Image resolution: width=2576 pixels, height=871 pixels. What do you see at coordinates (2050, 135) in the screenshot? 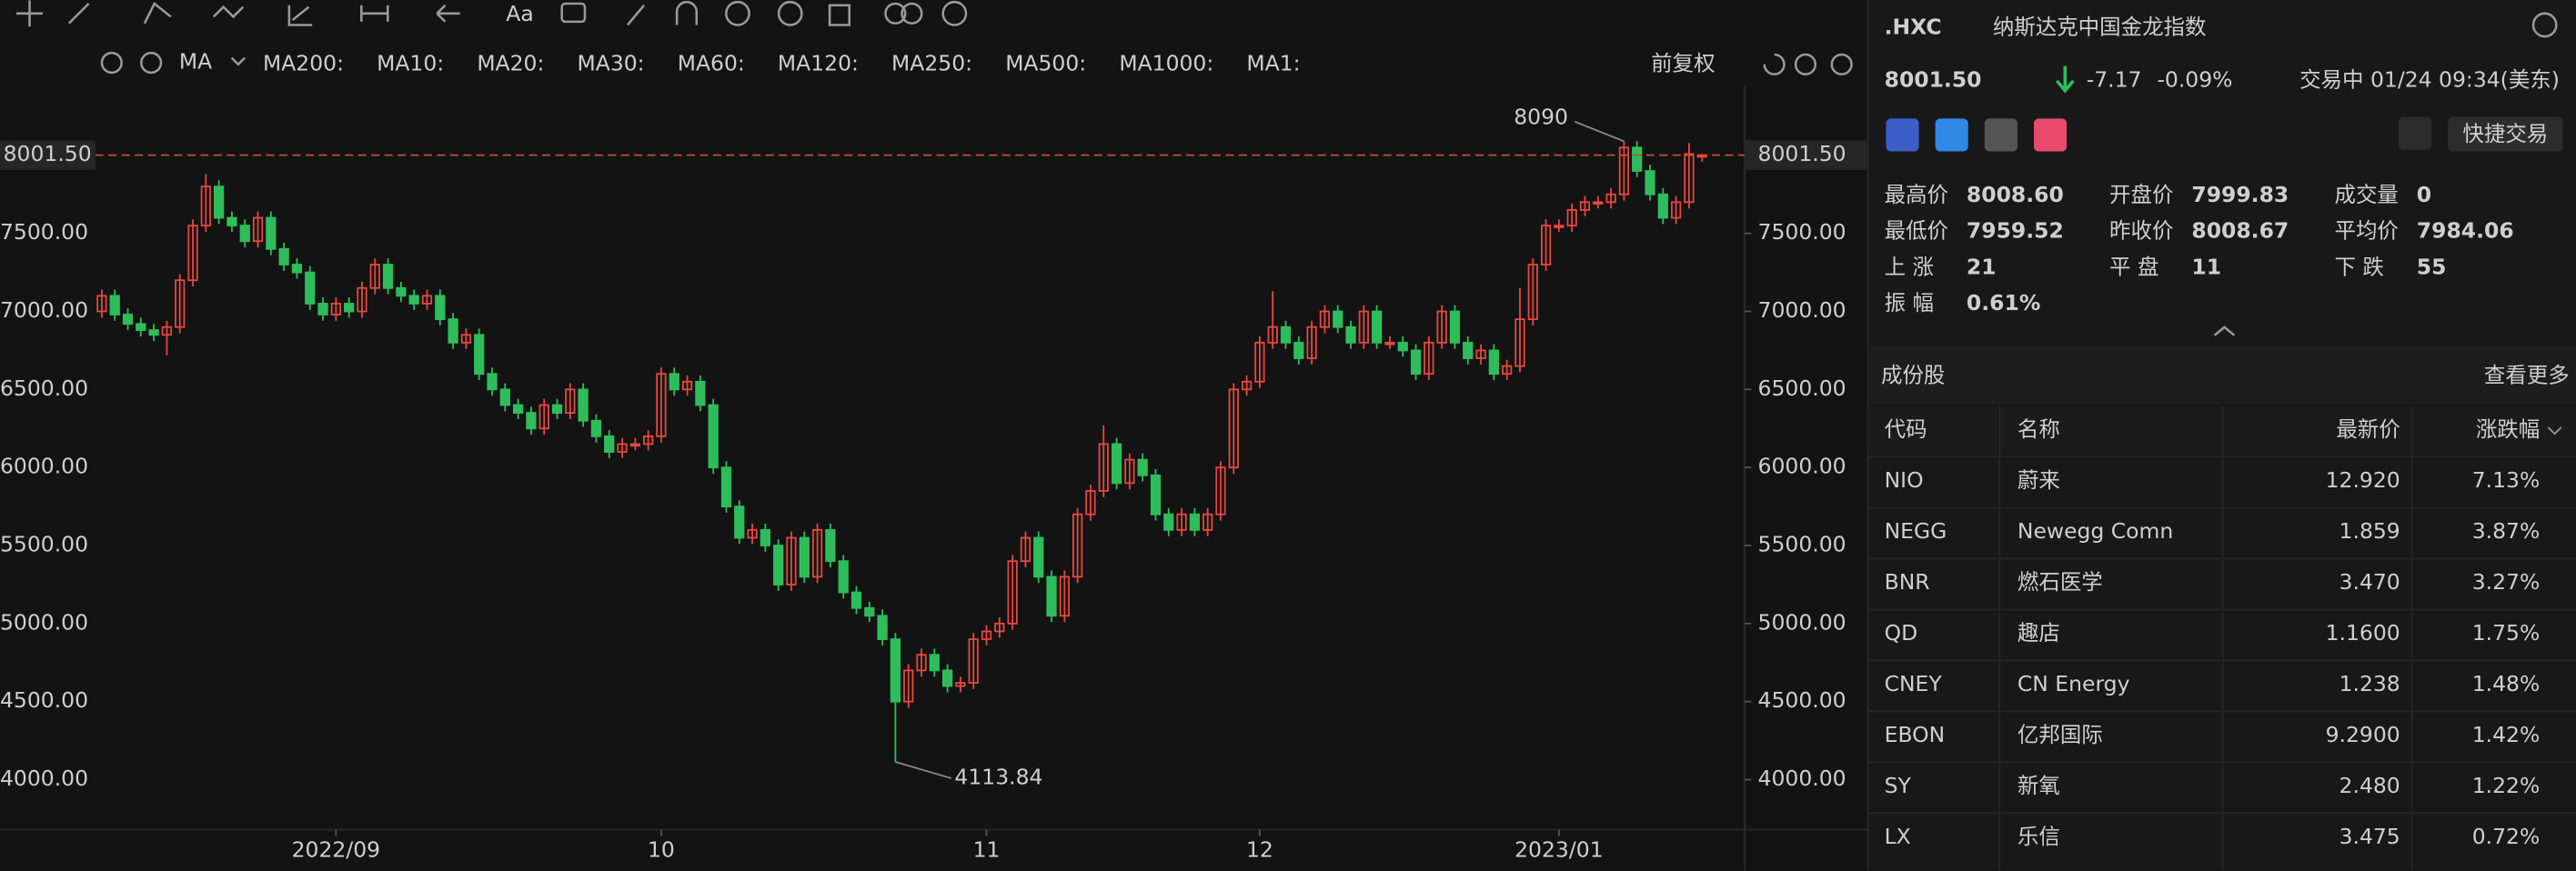
I see `favorite-icon` at bounding box center [2050, 135].